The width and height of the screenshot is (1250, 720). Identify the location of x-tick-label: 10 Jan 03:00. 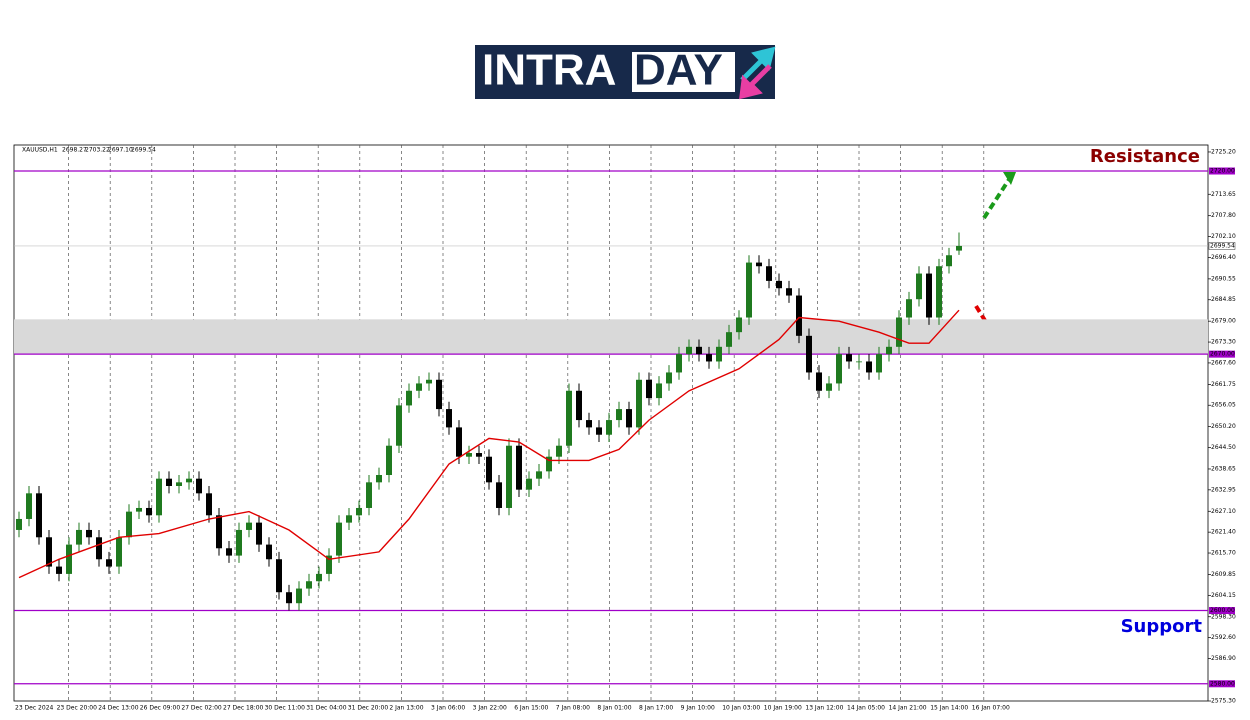
(741, 708).